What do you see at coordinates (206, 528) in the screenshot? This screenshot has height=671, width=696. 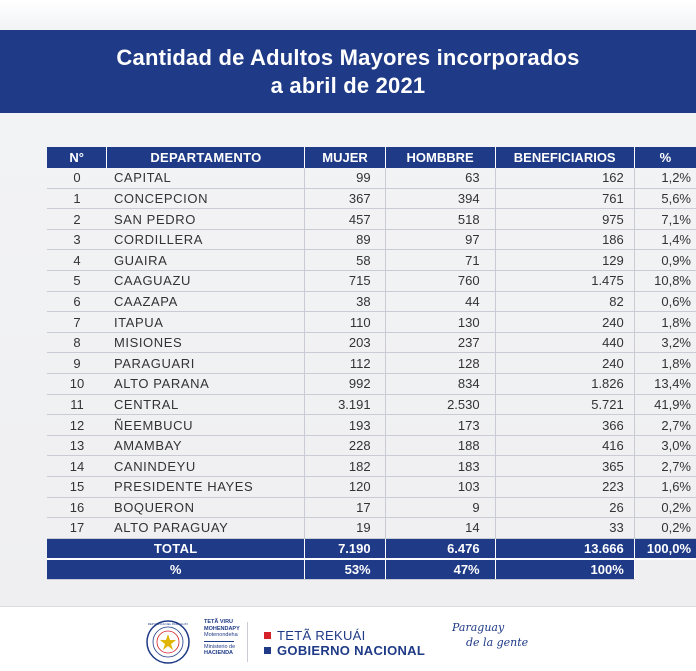 I see `row-departamento: ALTO PARAGUAY` at bounding box center [206, 528].